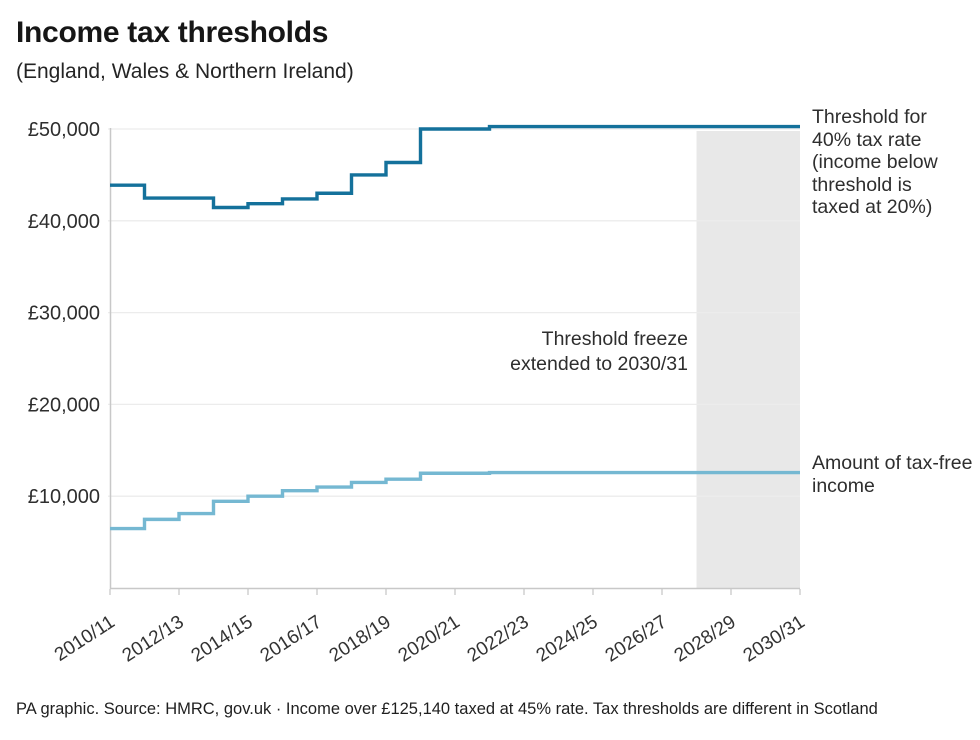 The width and height of the screenshot is (980, 740). Describe the element at coordinates (64, 497) in the screenshot. I see `y-tick-label: £10,000` at that location.